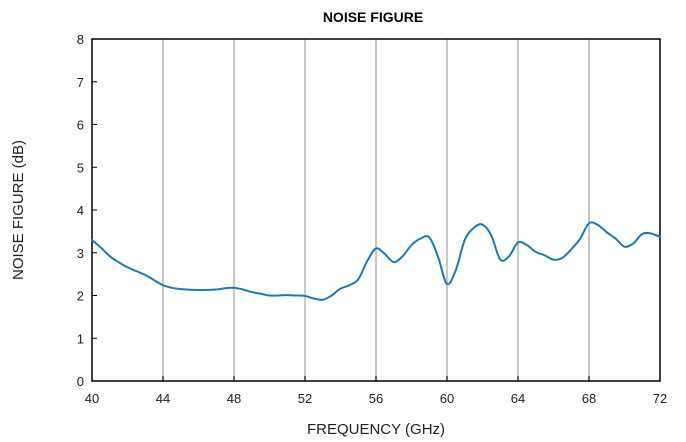  I want to click on y-tick-label-8: 8, so click(80, 39).